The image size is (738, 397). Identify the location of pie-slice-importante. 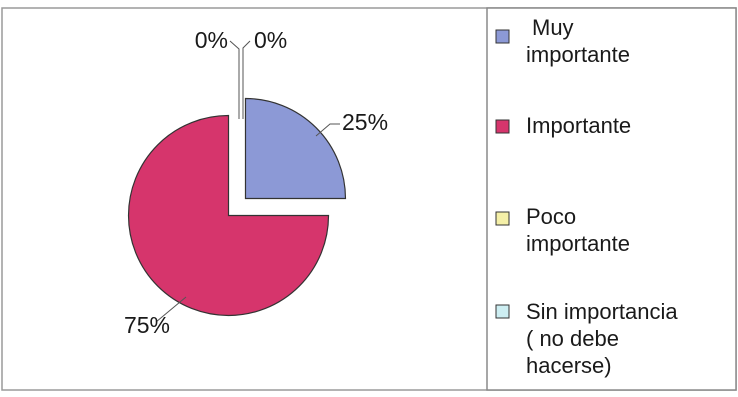
(228, 215).